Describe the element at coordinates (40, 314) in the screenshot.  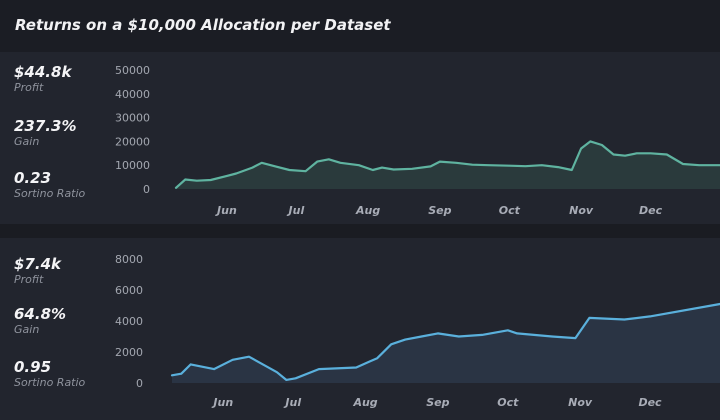
I see `gain-value: 64.8%` at that location.